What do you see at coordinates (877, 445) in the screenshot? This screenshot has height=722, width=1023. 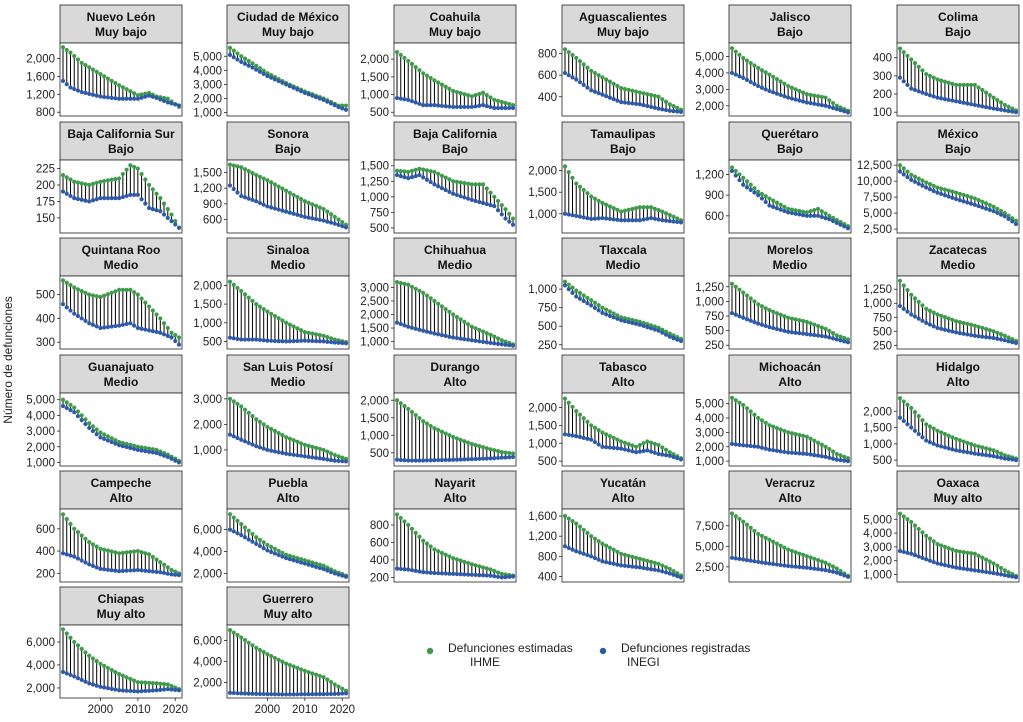 I see `y-tick-label: 1,000` at bounding box center [877, 445].